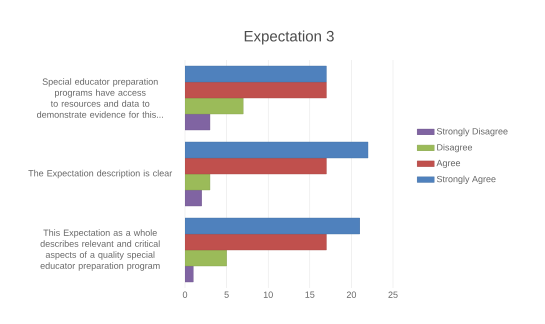  What do you see at coordinates (268, 295) in the screenshot?
I see `x-tick-label: 10` at bounding box center [268, 295].